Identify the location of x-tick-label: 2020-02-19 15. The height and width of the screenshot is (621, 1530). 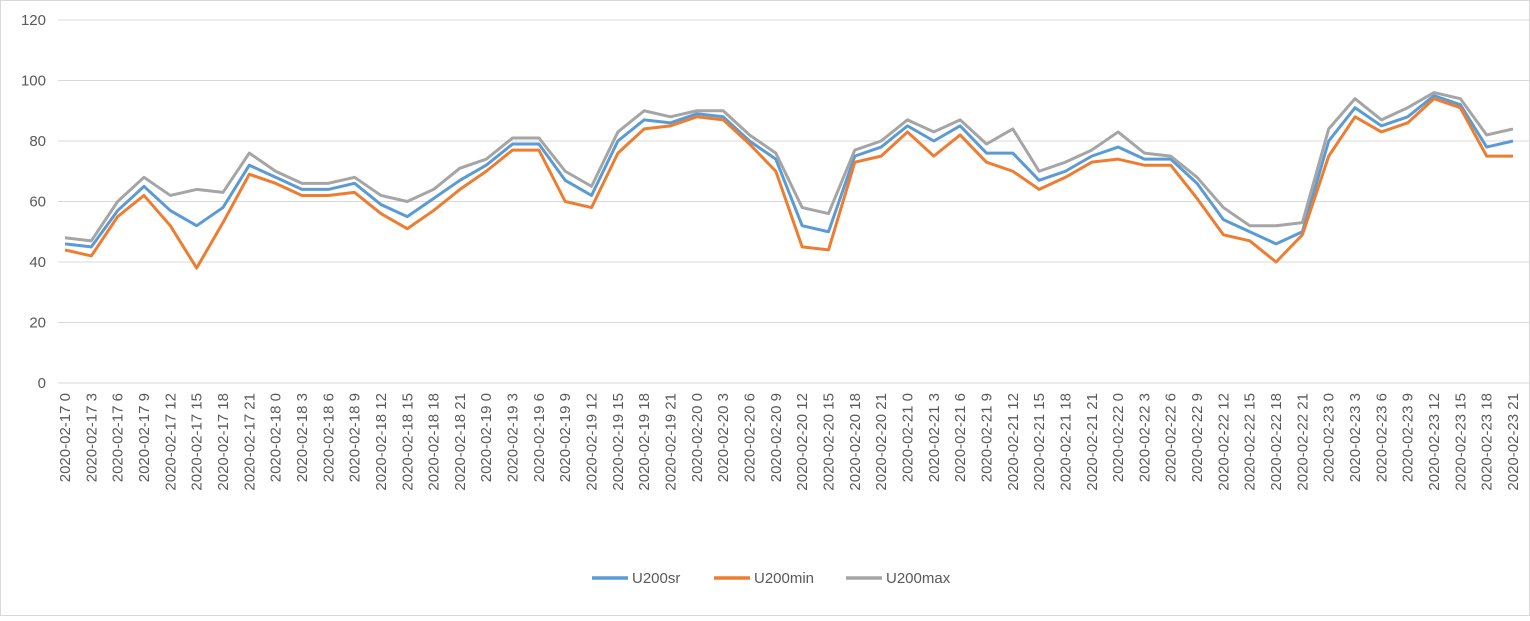
(618, 442).